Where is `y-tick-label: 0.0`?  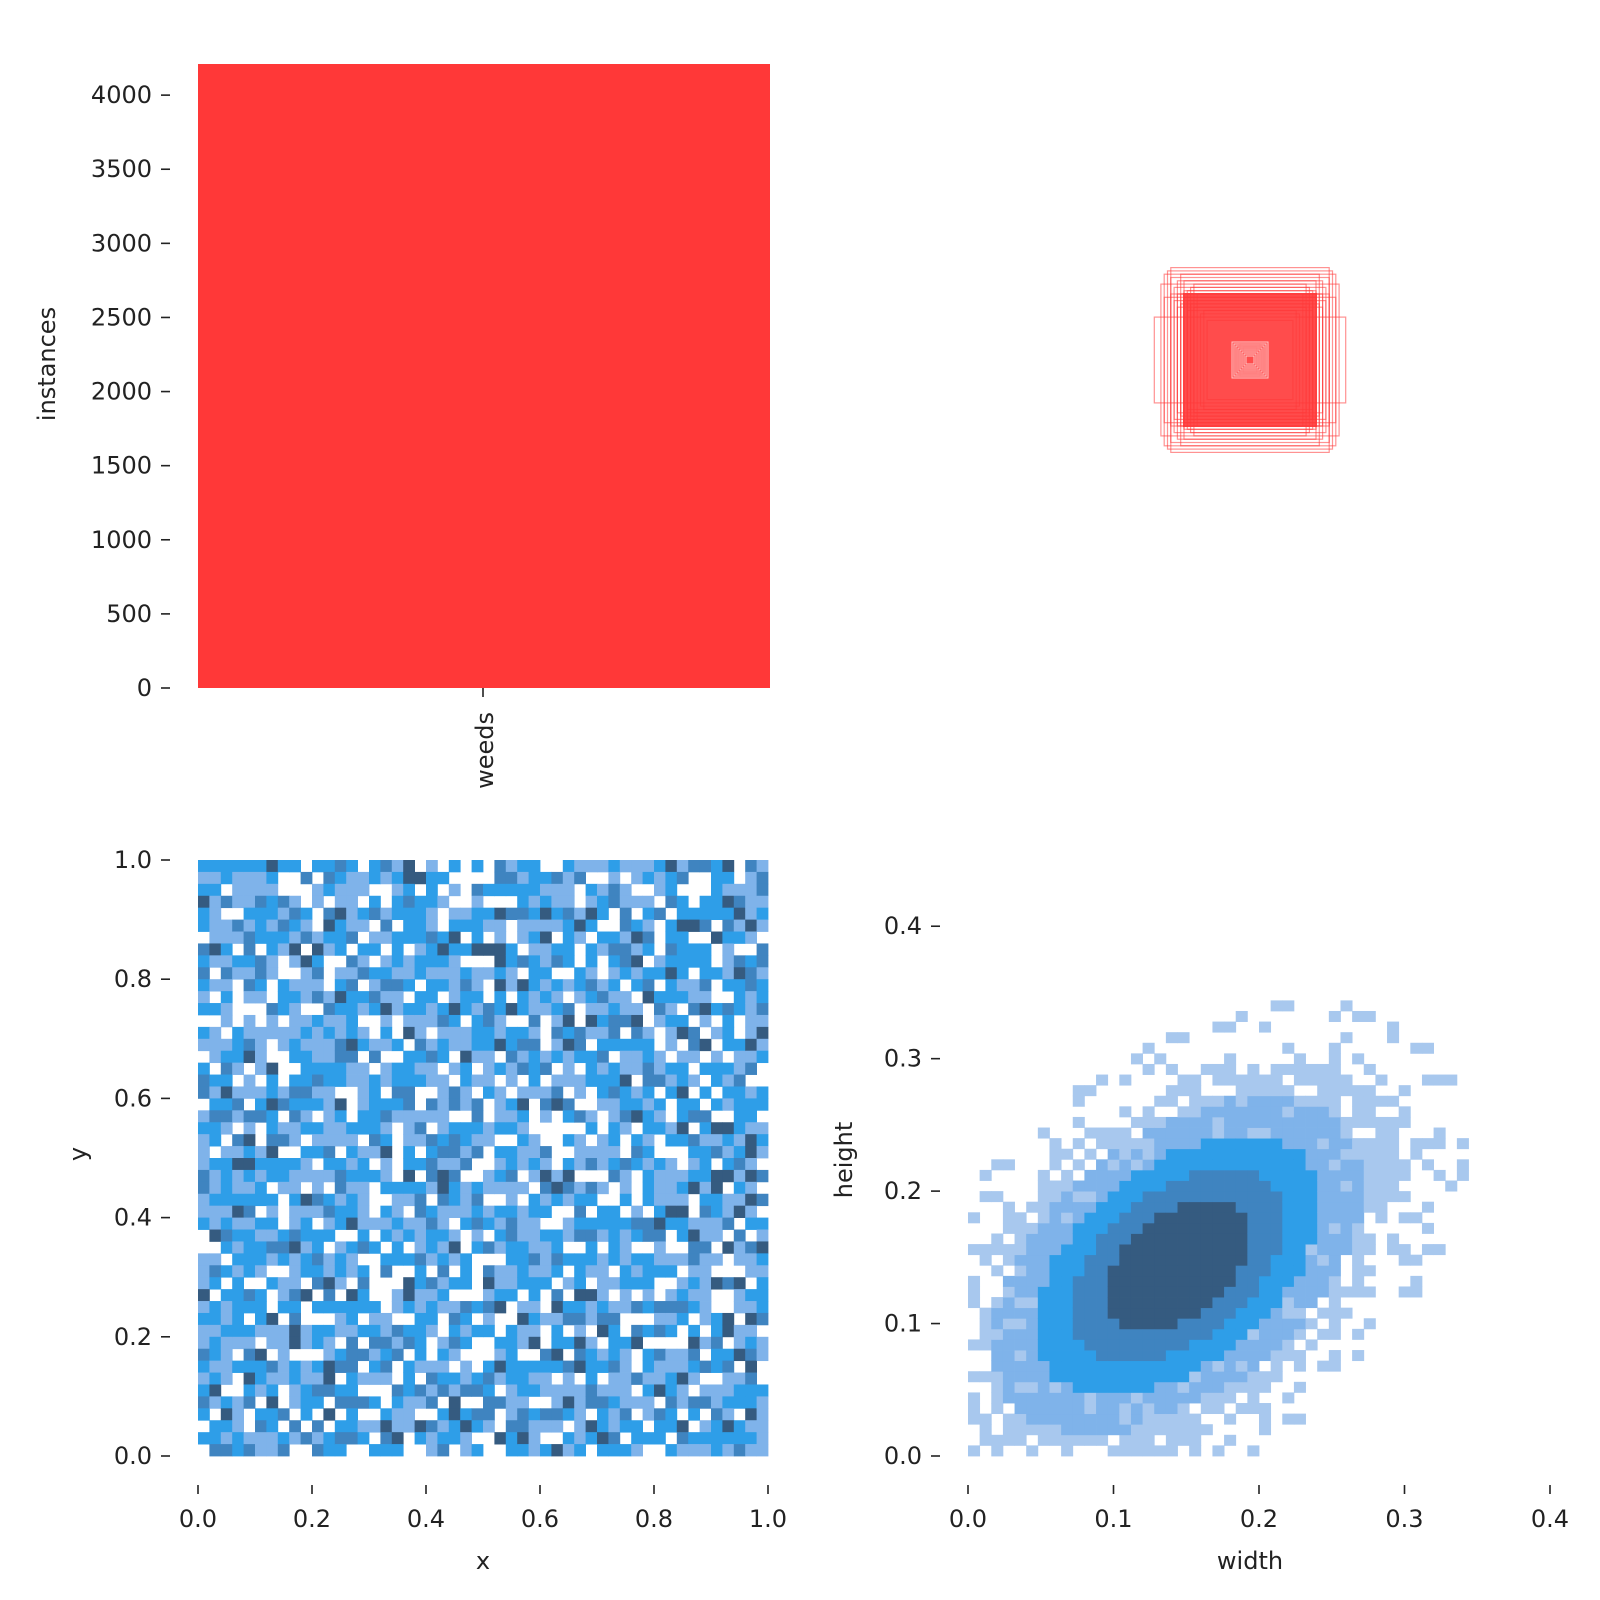 y-tick-label: 0.0 is located at coordinates (133, 1456).